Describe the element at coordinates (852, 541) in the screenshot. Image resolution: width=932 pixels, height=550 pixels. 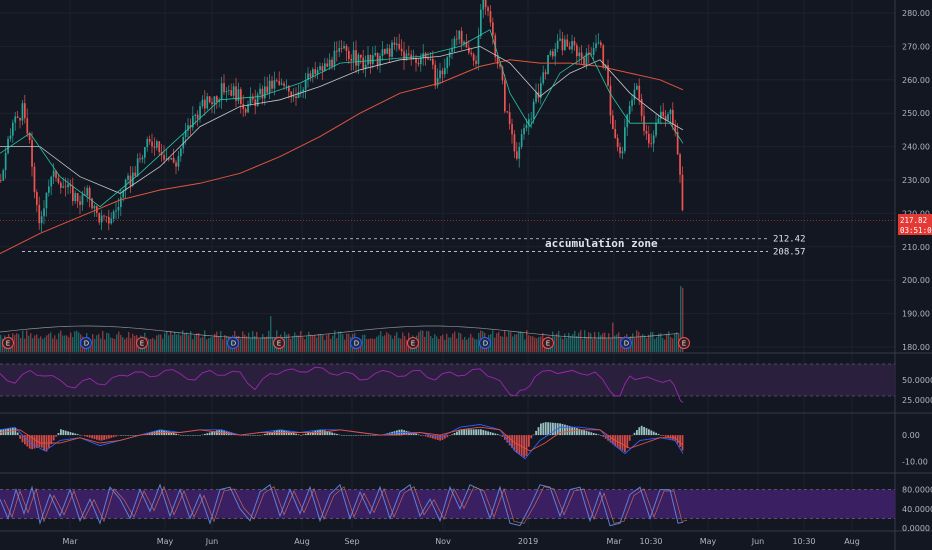
I see `time-tick-label: Aug` at that location.